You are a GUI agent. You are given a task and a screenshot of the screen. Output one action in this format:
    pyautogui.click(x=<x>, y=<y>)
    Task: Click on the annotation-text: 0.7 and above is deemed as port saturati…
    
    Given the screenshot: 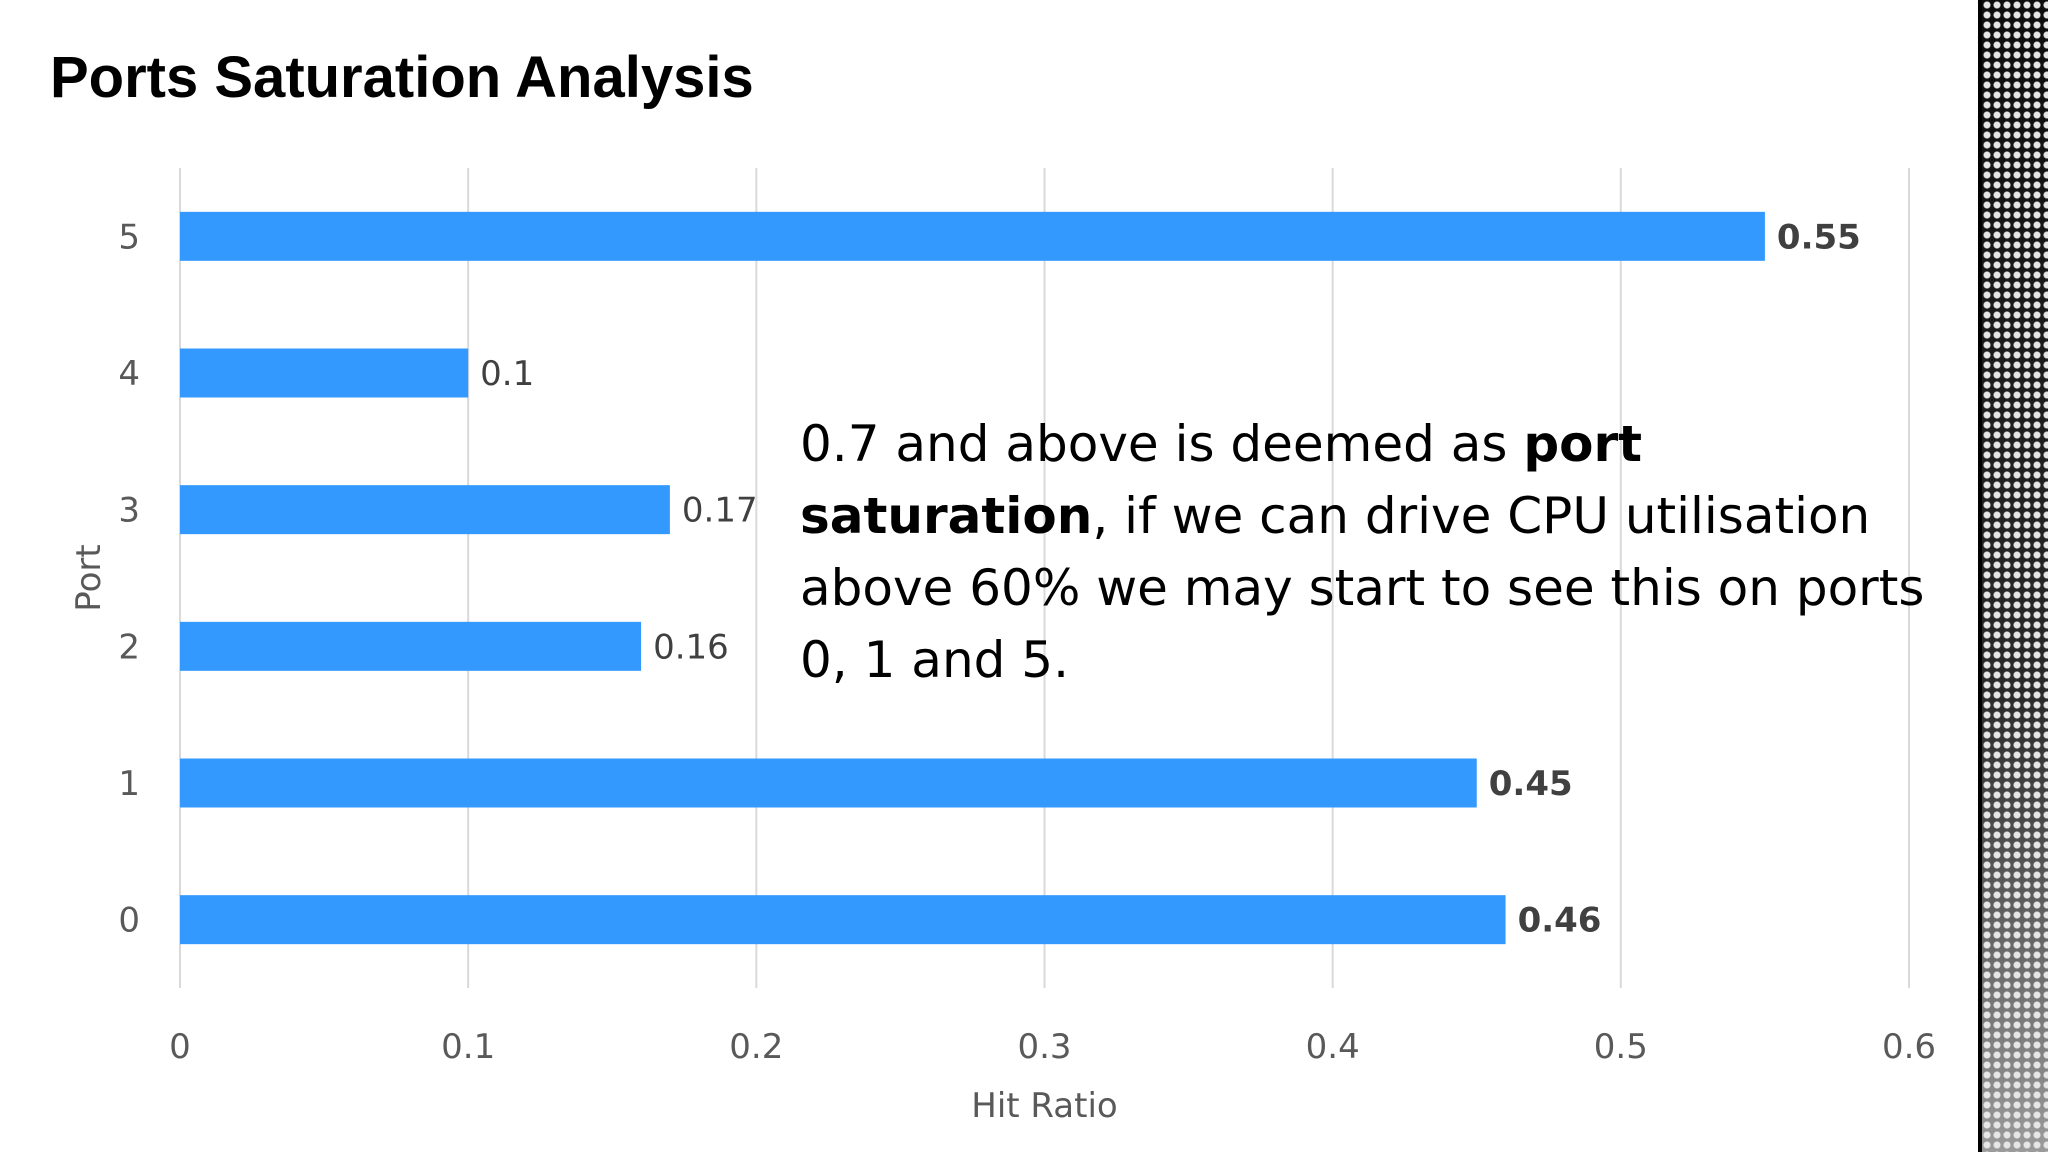 What is the action you would take?
    pyautogui.click(x=1380, y=552)
    